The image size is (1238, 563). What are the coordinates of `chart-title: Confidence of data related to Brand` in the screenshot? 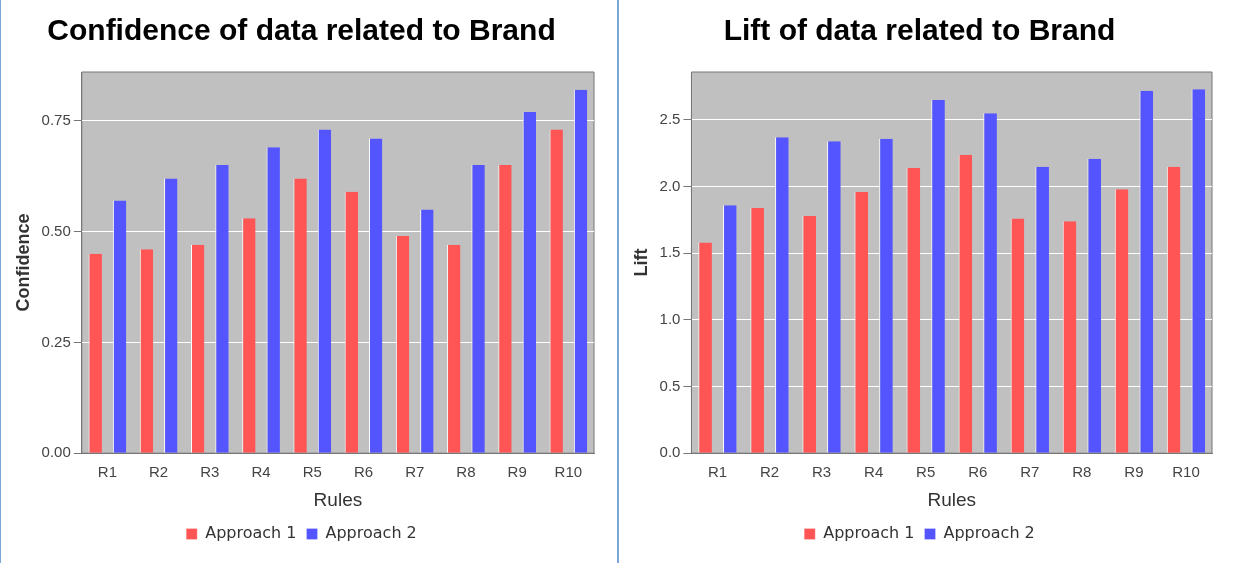 It's located at (301, 30).